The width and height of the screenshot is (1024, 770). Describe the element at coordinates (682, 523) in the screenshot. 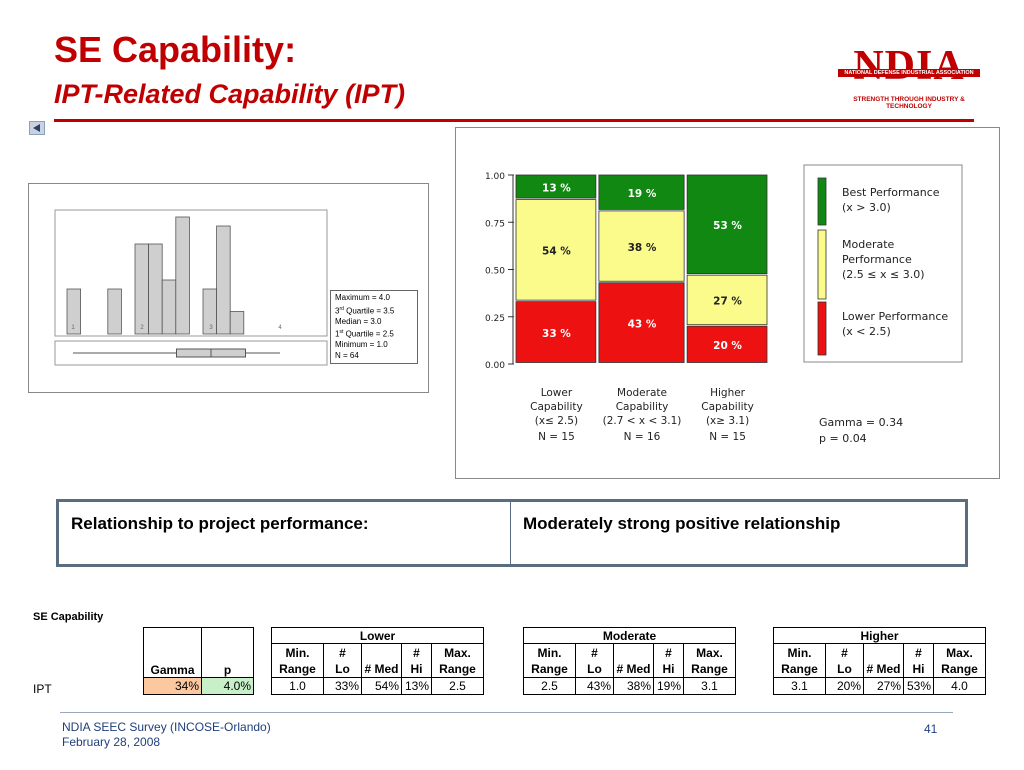

I see `relationship-value: Moderately strong positive relationship` at that location.